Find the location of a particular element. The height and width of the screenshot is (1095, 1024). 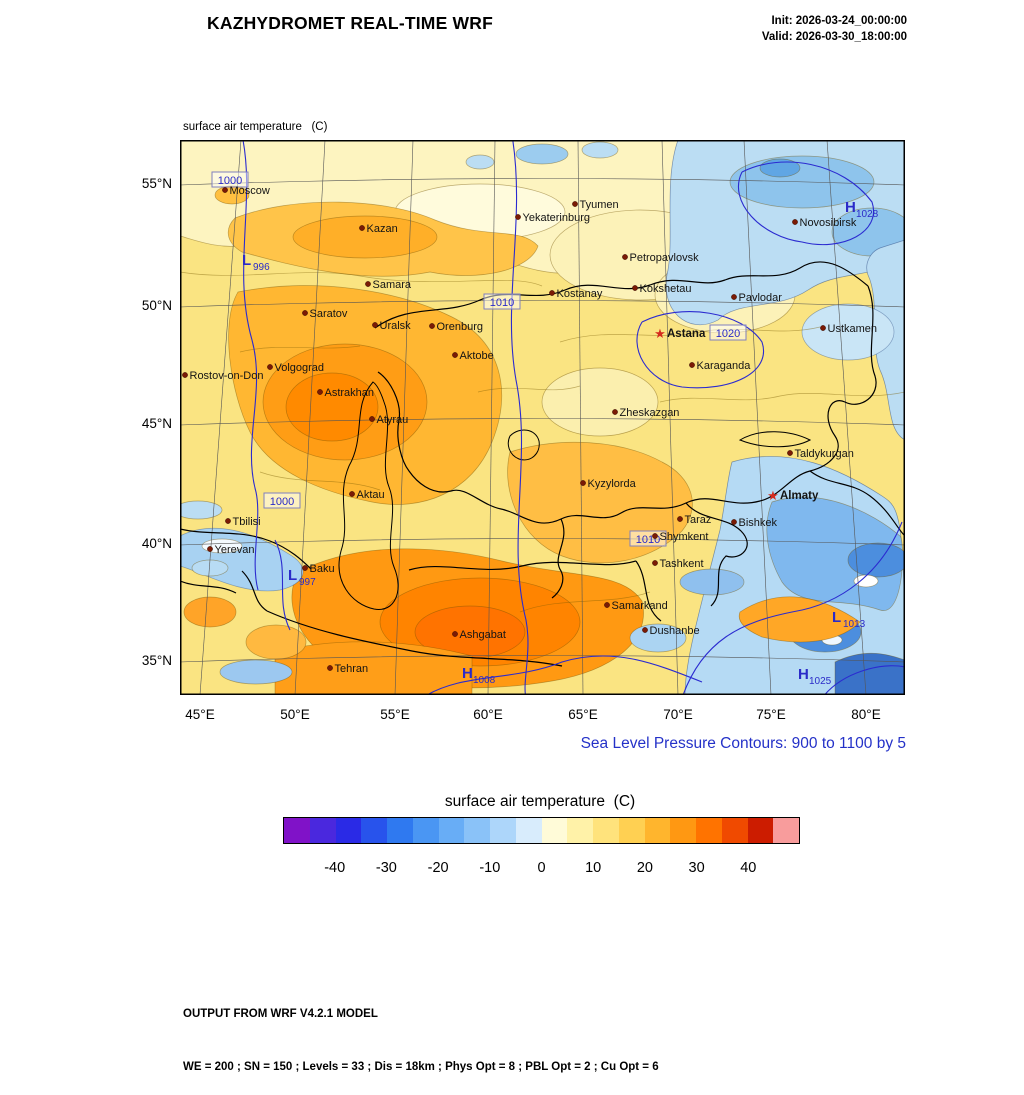

init-time: Init: 2026-03-24_00:00:00 is located at coordinates (839, 21).